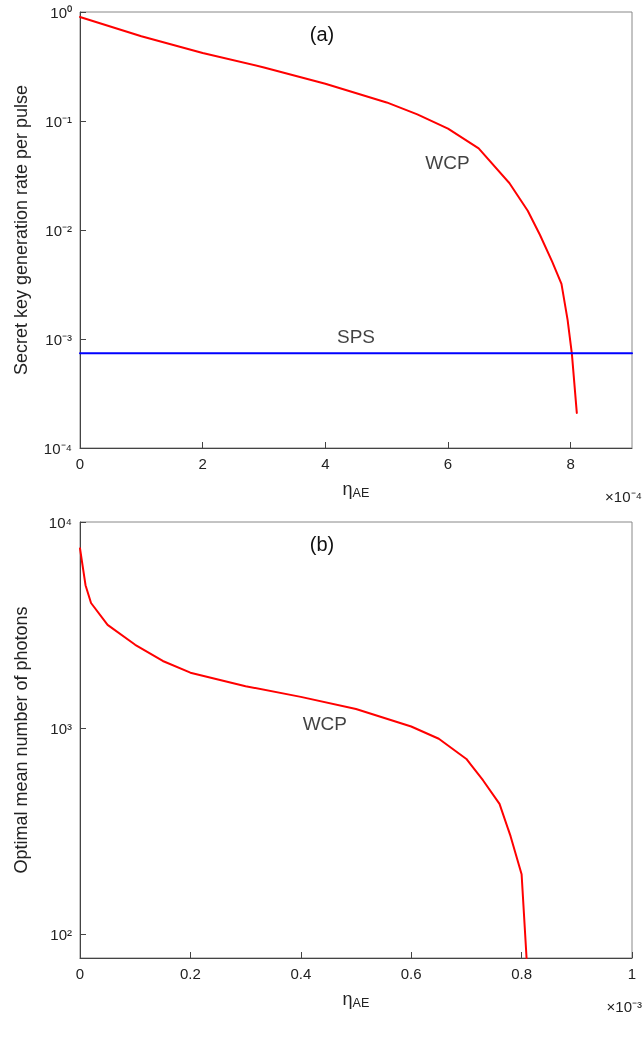 This screenshot has height=1038, width=644. Describe the element at coordinates (522, 973) in the screenshot. I see `x-tick-label: 0.8` at that location.